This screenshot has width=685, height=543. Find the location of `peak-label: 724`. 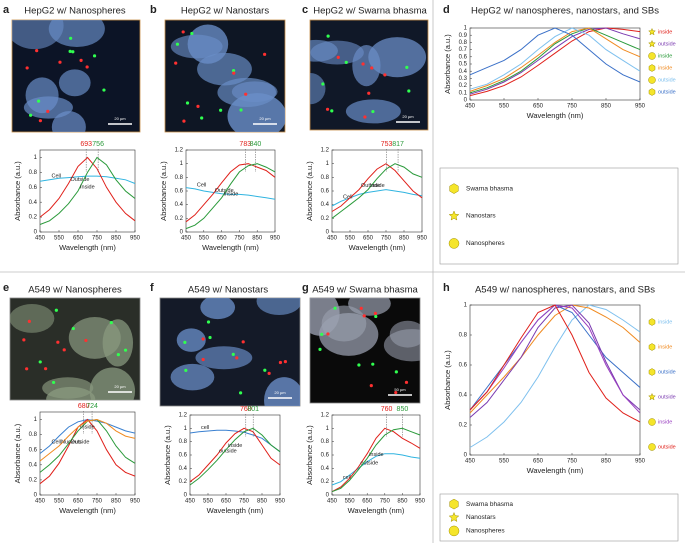

peak-label: 724 is located at coordinates (92, 406).